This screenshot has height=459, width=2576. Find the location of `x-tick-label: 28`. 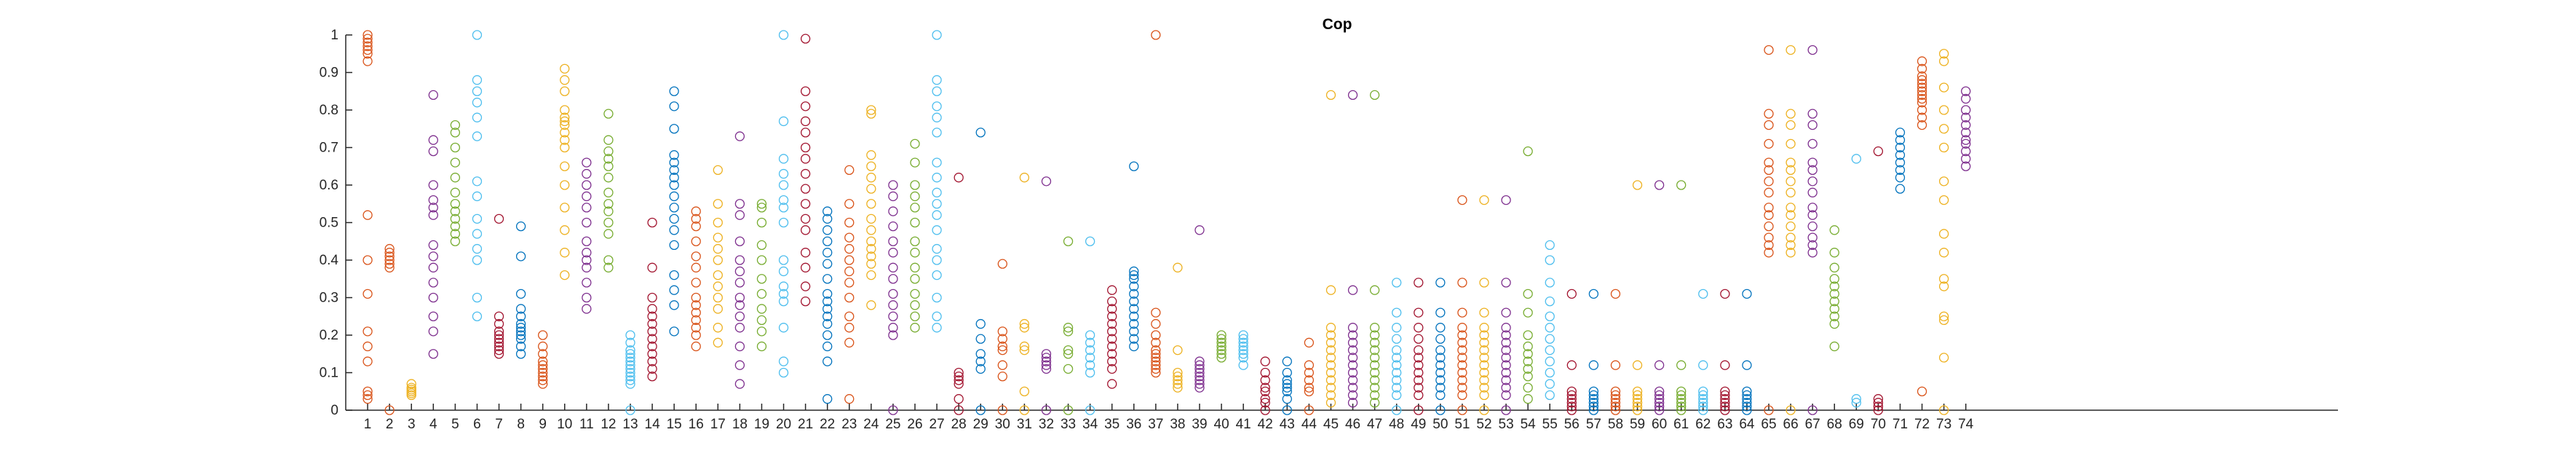

x-tick-label: 28 is located at coordinates (959, 424).